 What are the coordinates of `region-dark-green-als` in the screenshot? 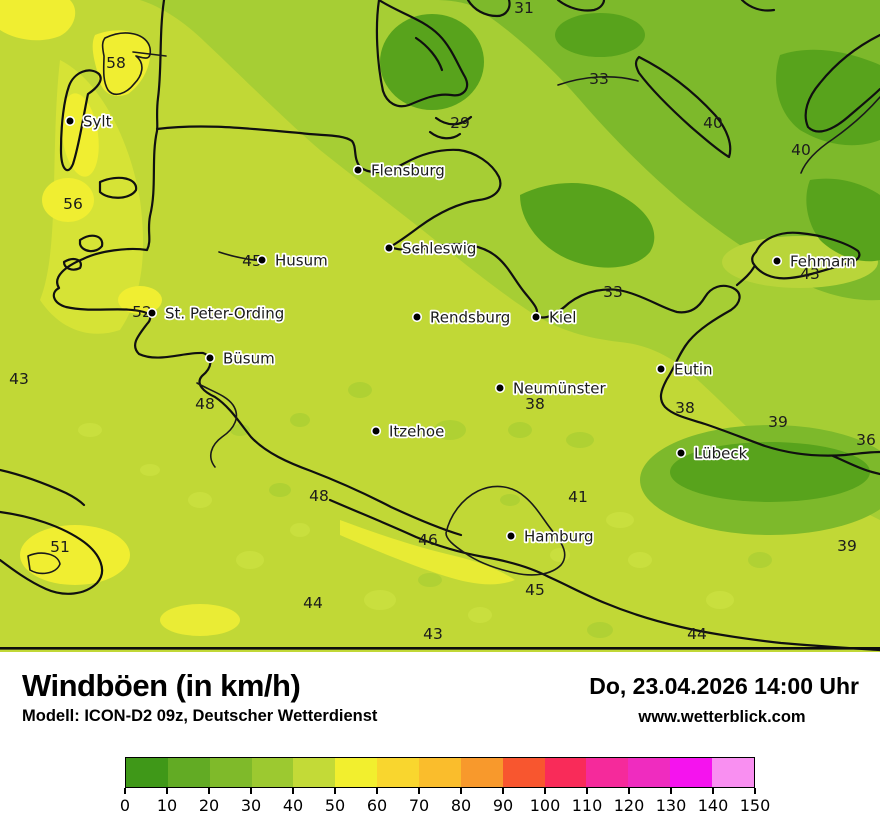 It's located at (432, 62).